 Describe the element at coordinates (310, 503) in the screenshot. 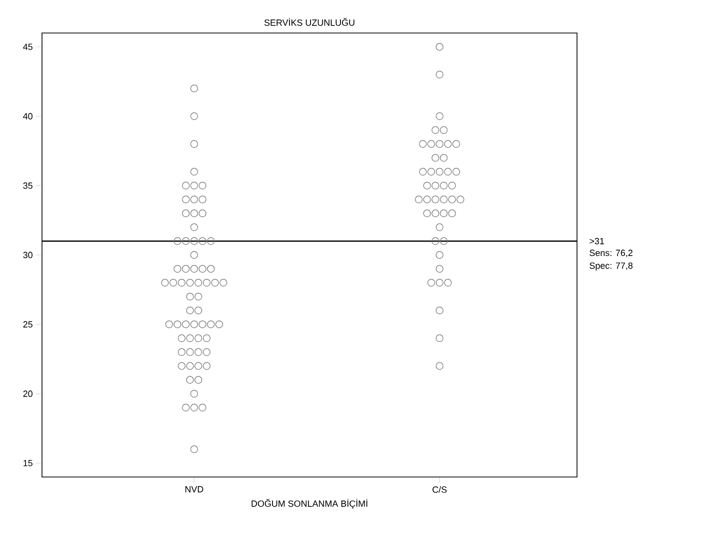

I see `x-axis-title: DOĞUM SONLANMA BİÇİMİ` at that location.